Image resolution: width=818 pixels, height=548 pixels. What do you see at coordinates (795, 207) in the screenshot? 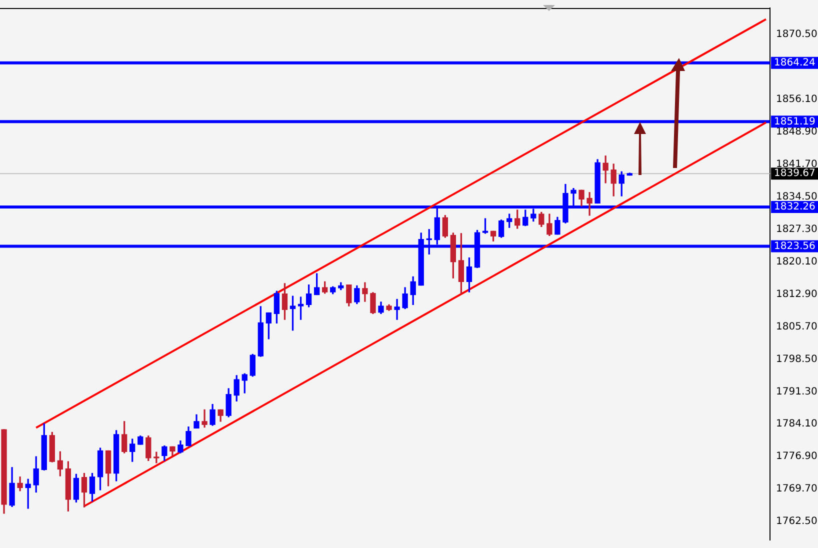
I see `ref-line-label: 1832.26` at bounding box center [795, 207].